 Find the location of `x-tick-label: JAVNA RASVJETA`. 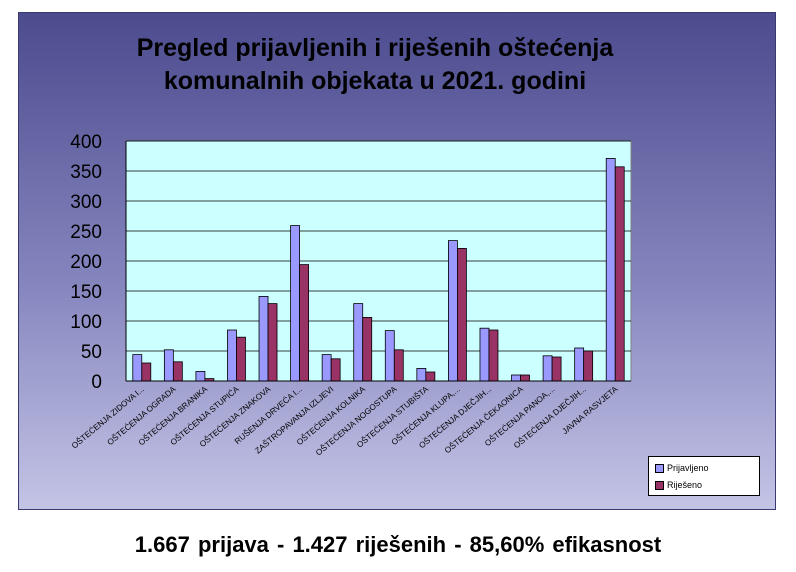

x-tick-label: JAVNA RASVJETA is located at coordinates (590, 410).